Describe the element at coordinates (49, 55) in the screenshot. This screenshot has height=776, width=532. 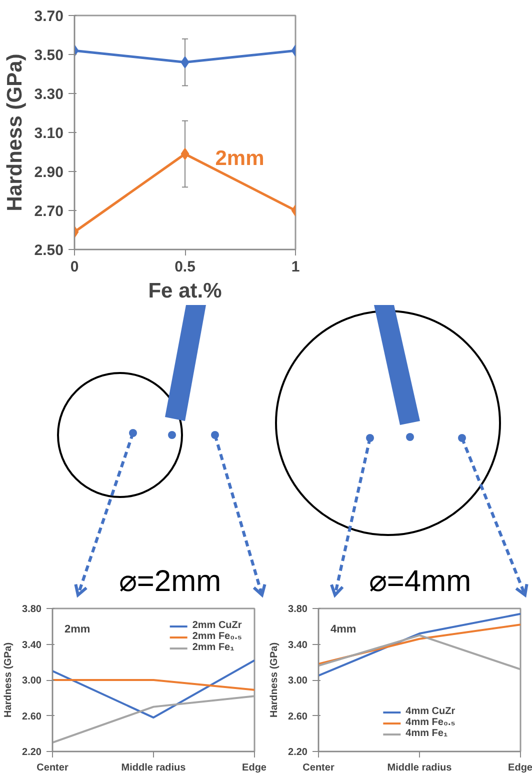
I see `y-tick-label: 3.50` at that location.